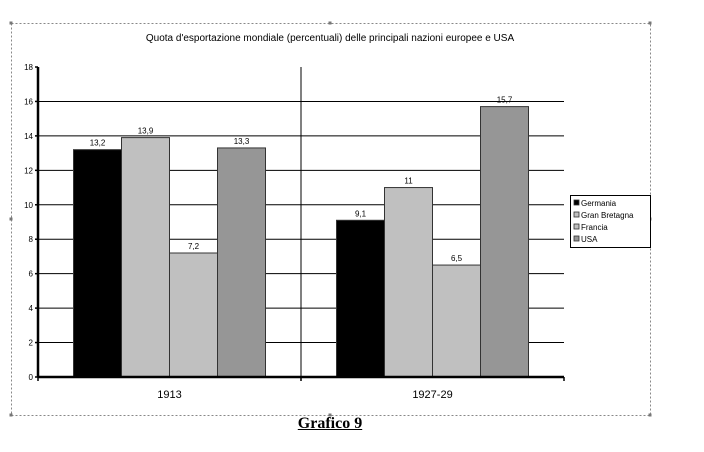 The width and height of the screenshot is (704, 452). I want to click on y-tick-label: 16, so click(28, 101).